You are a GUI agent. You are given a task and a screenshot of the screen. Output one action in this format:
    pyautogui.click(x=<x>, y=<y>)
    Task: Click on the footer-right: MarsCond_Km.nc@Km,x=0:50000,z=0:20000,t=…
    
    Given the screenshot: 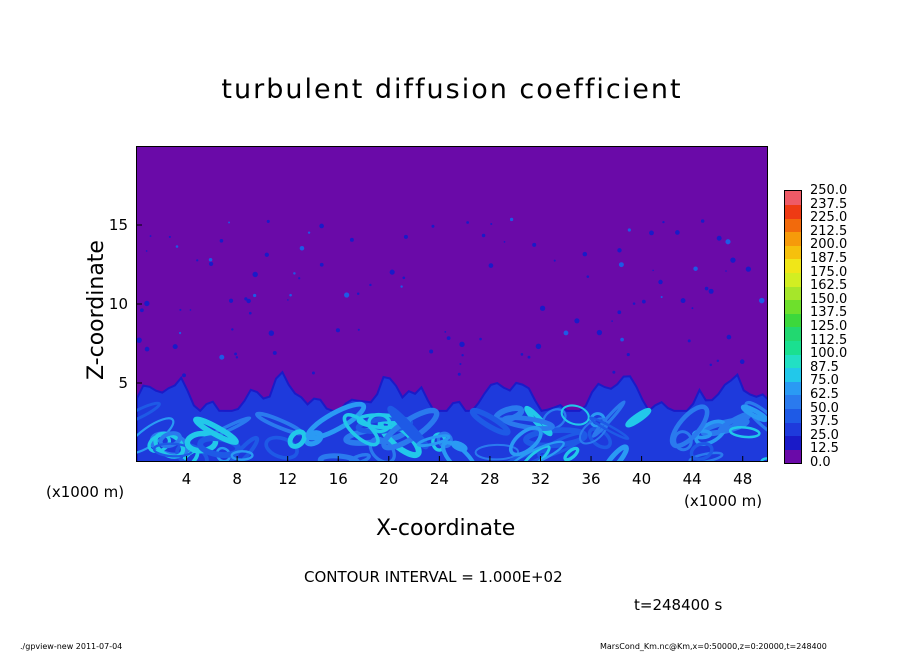 What is the action you would take?
    pyautogui.click(x=713, y=646)
    